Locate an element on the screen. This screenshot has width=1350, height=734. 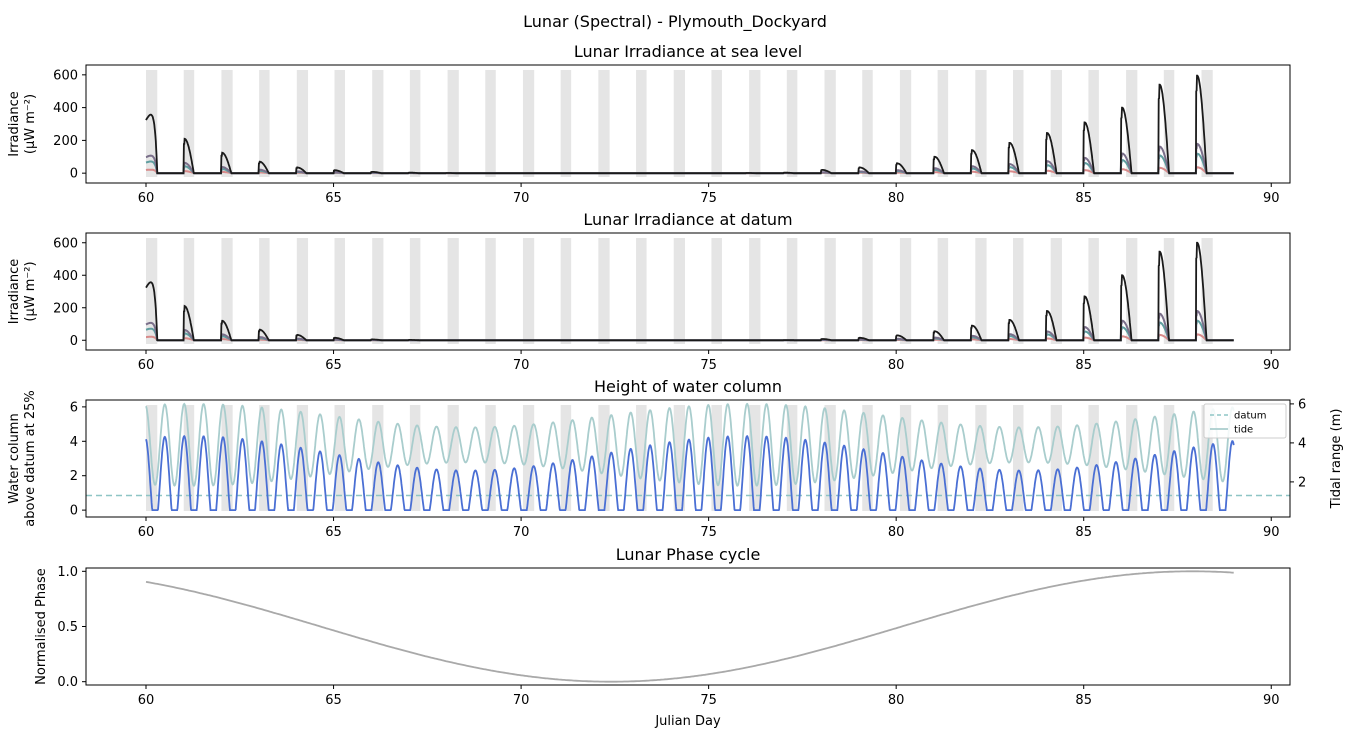
axes-frame is located at coordinates (688, 291).